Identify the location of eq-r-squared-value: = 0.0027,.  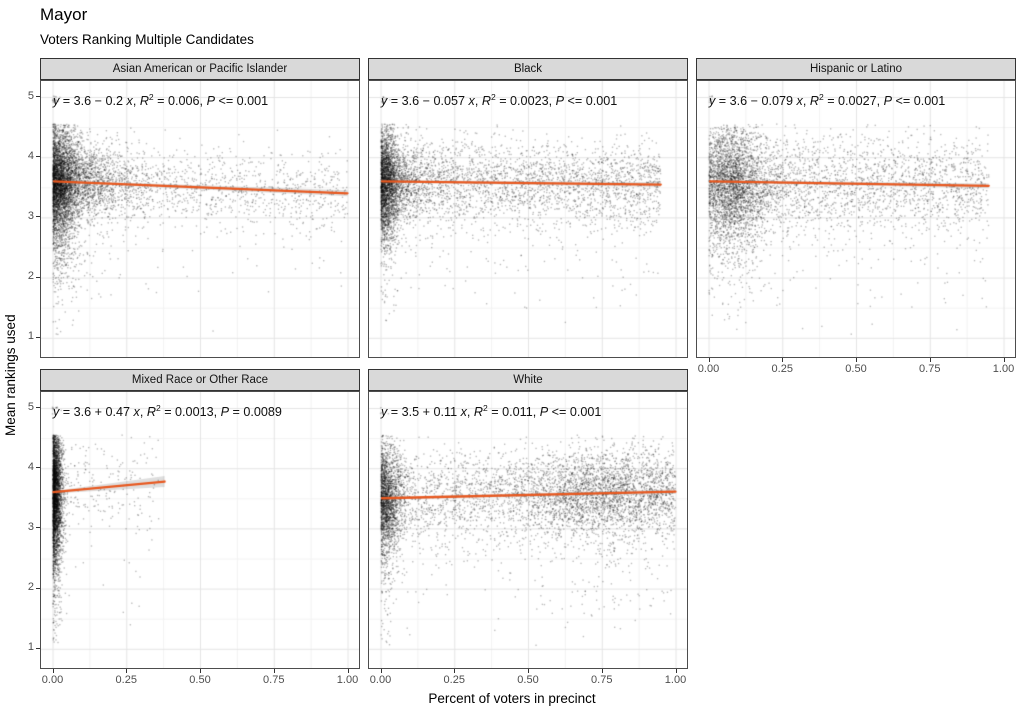
(853, 101).